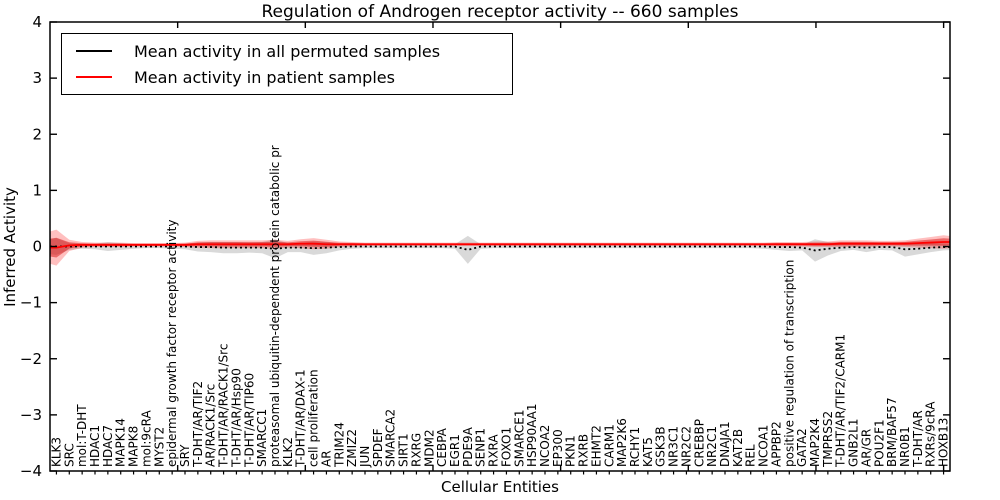 This screenshot has height=500, width=1000. Describe the element at coordinates (236, 418) in the screenshot. I see `x-tick-label: T-DHT/AR/Hsp90` at that location.